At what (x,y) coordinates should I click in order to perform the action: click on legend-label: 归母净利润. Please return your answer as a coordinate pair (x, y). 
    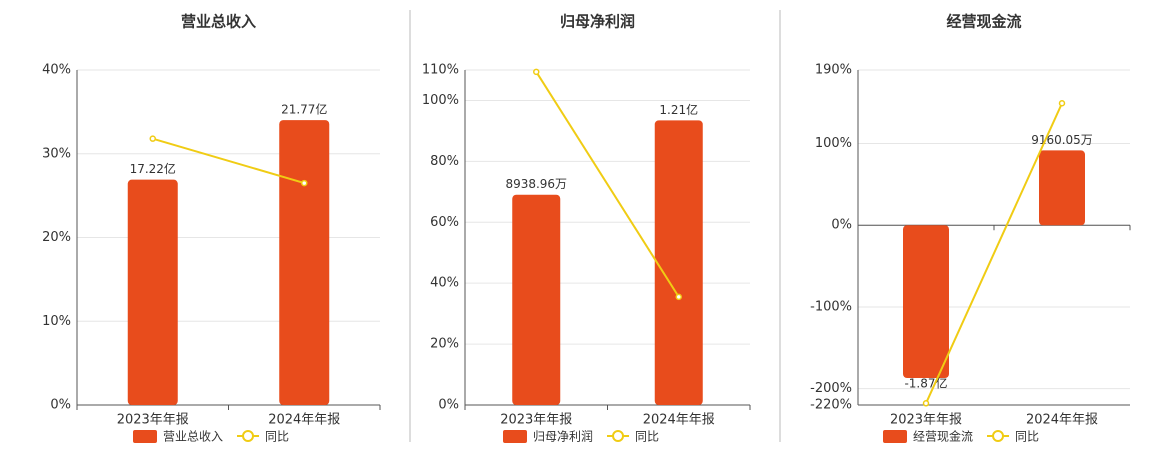
    Looking at the image, I should click on (563, 437).